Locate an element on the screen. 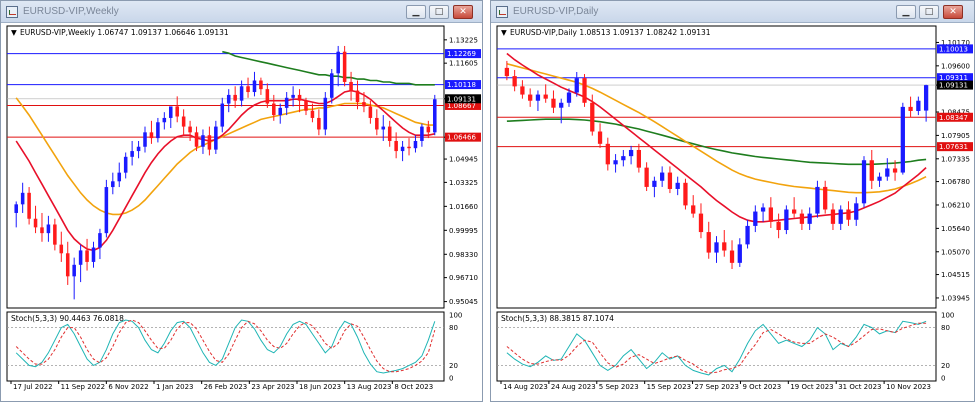 Image resolution: width=975 pixels, height=402 pixels. time-tick-label: 10 Nov 2023 is located at coordinates (908, 387).